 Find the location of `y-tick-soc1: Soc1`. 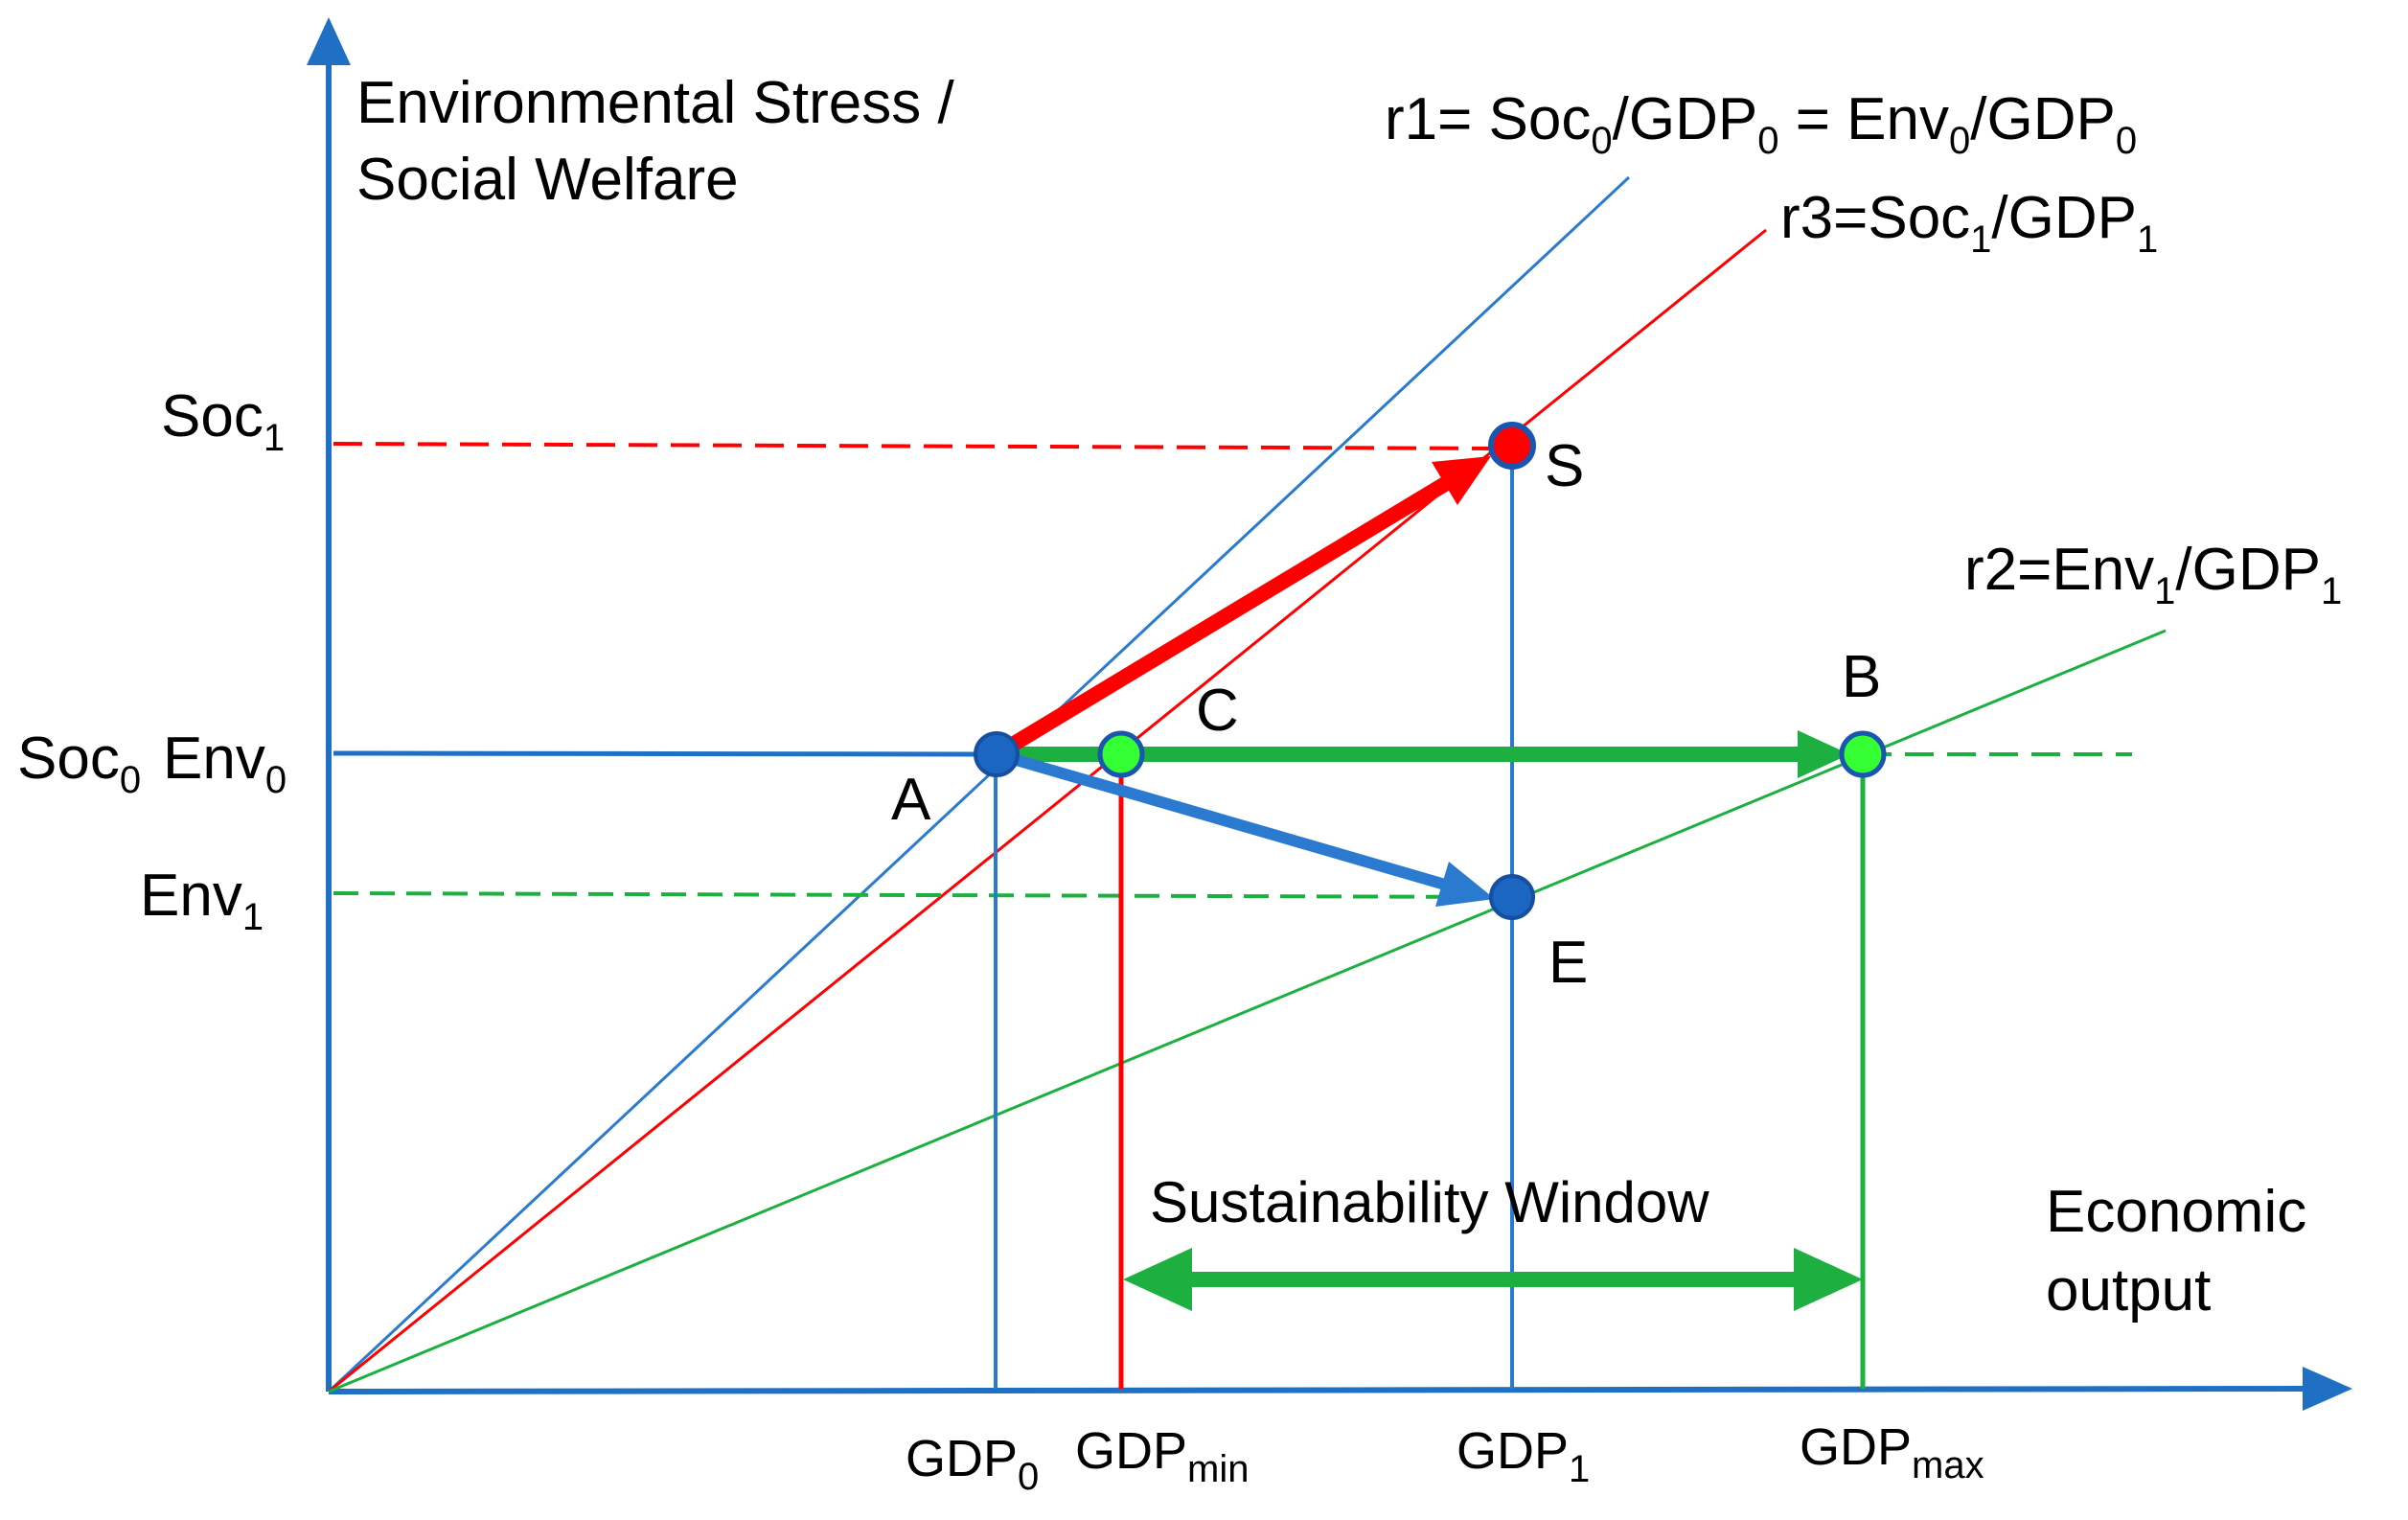

y-tick-soc1: Soc1 is located at coordinates (223, 421).